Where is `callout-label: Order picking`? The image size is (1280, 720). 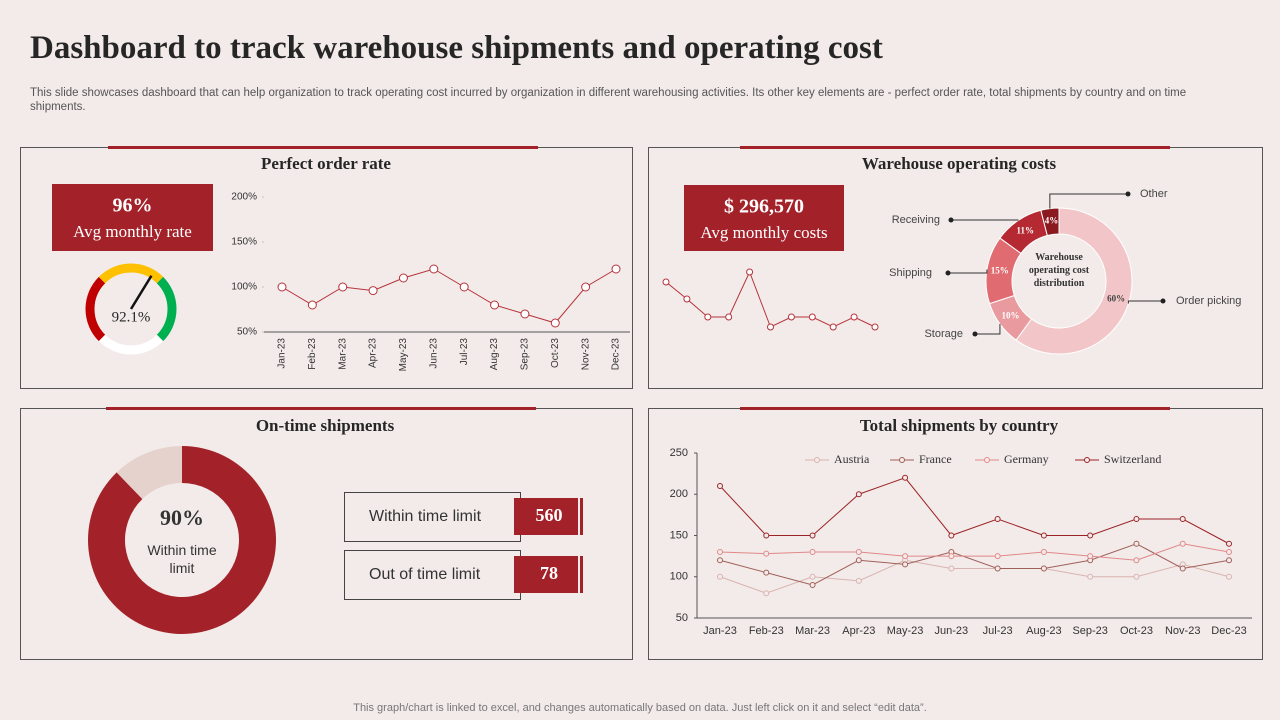
callout-label: Order picking is located at coordinates (1208, 301).